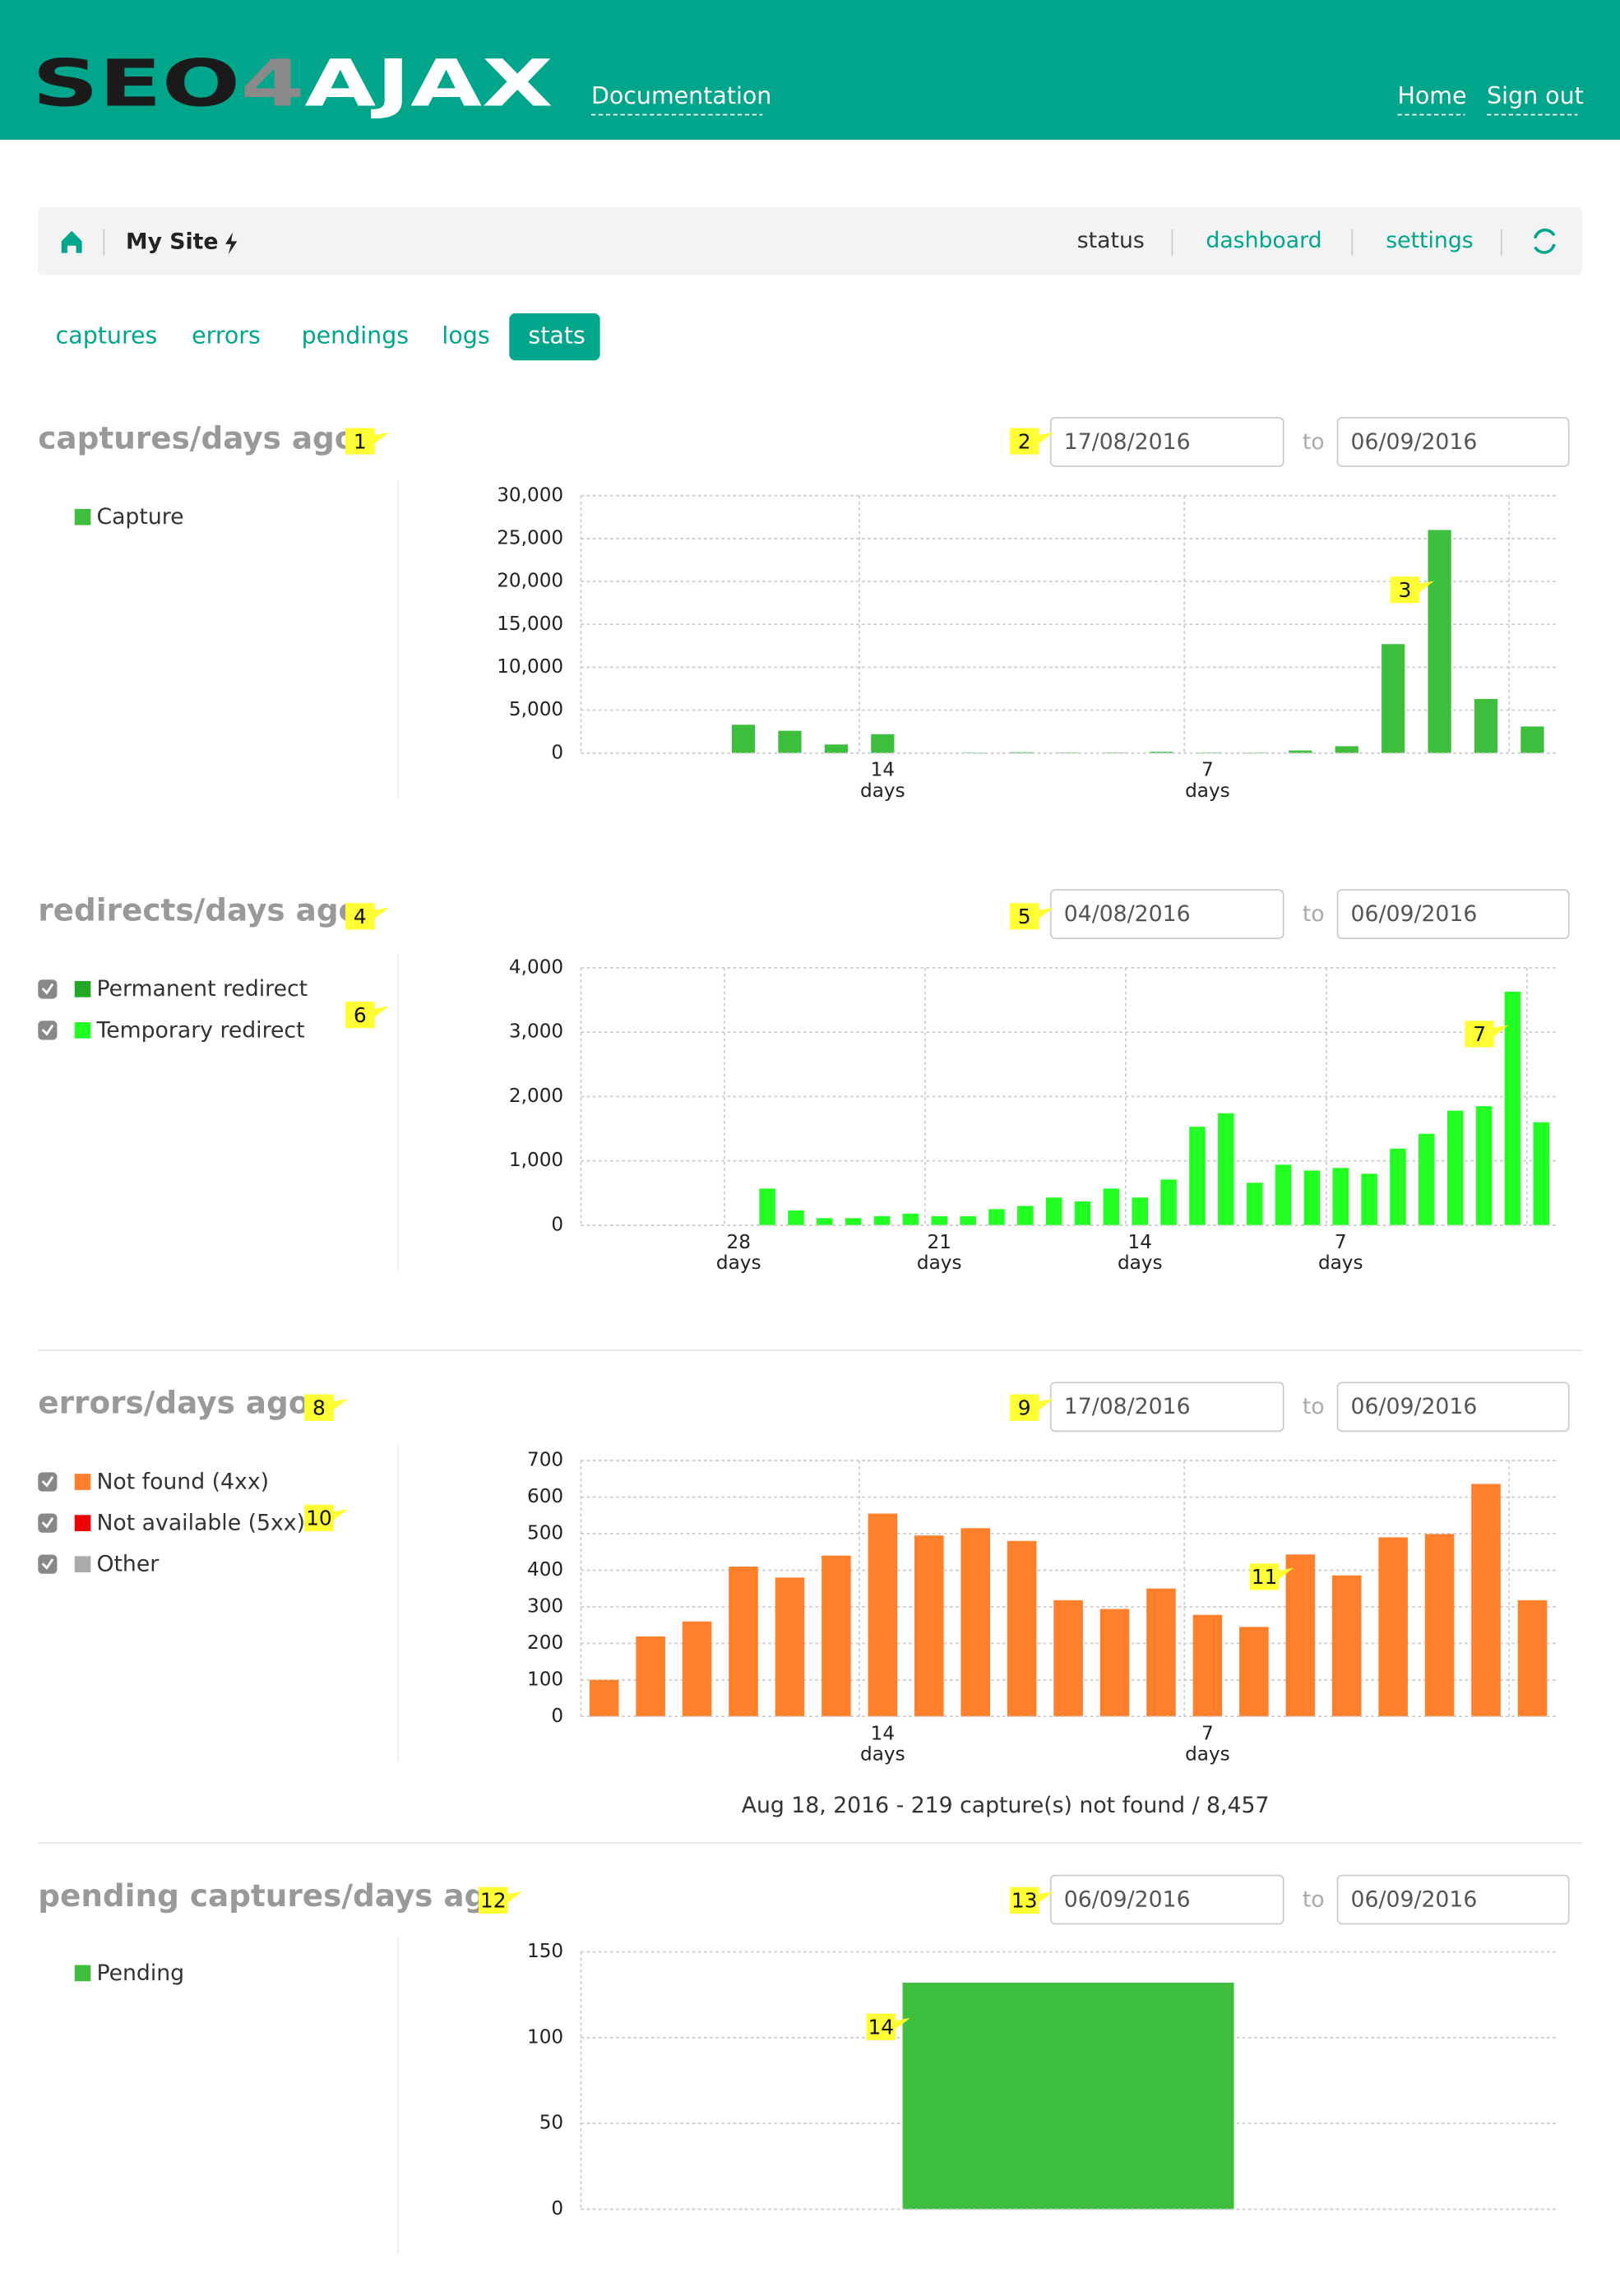 Image resolution: width=1620 pixels, height=2296 pixels. I want to click on home-icon, so click(71, 242).